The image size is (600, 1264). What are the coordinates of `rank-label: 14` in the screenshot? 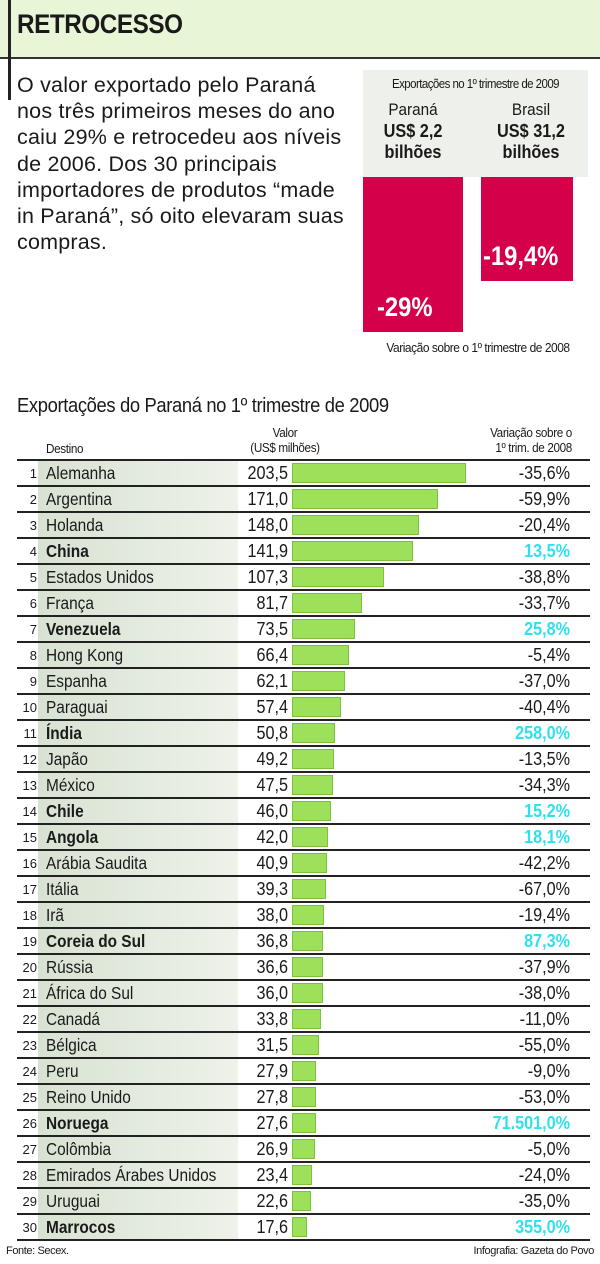 It's located at (29, 811).